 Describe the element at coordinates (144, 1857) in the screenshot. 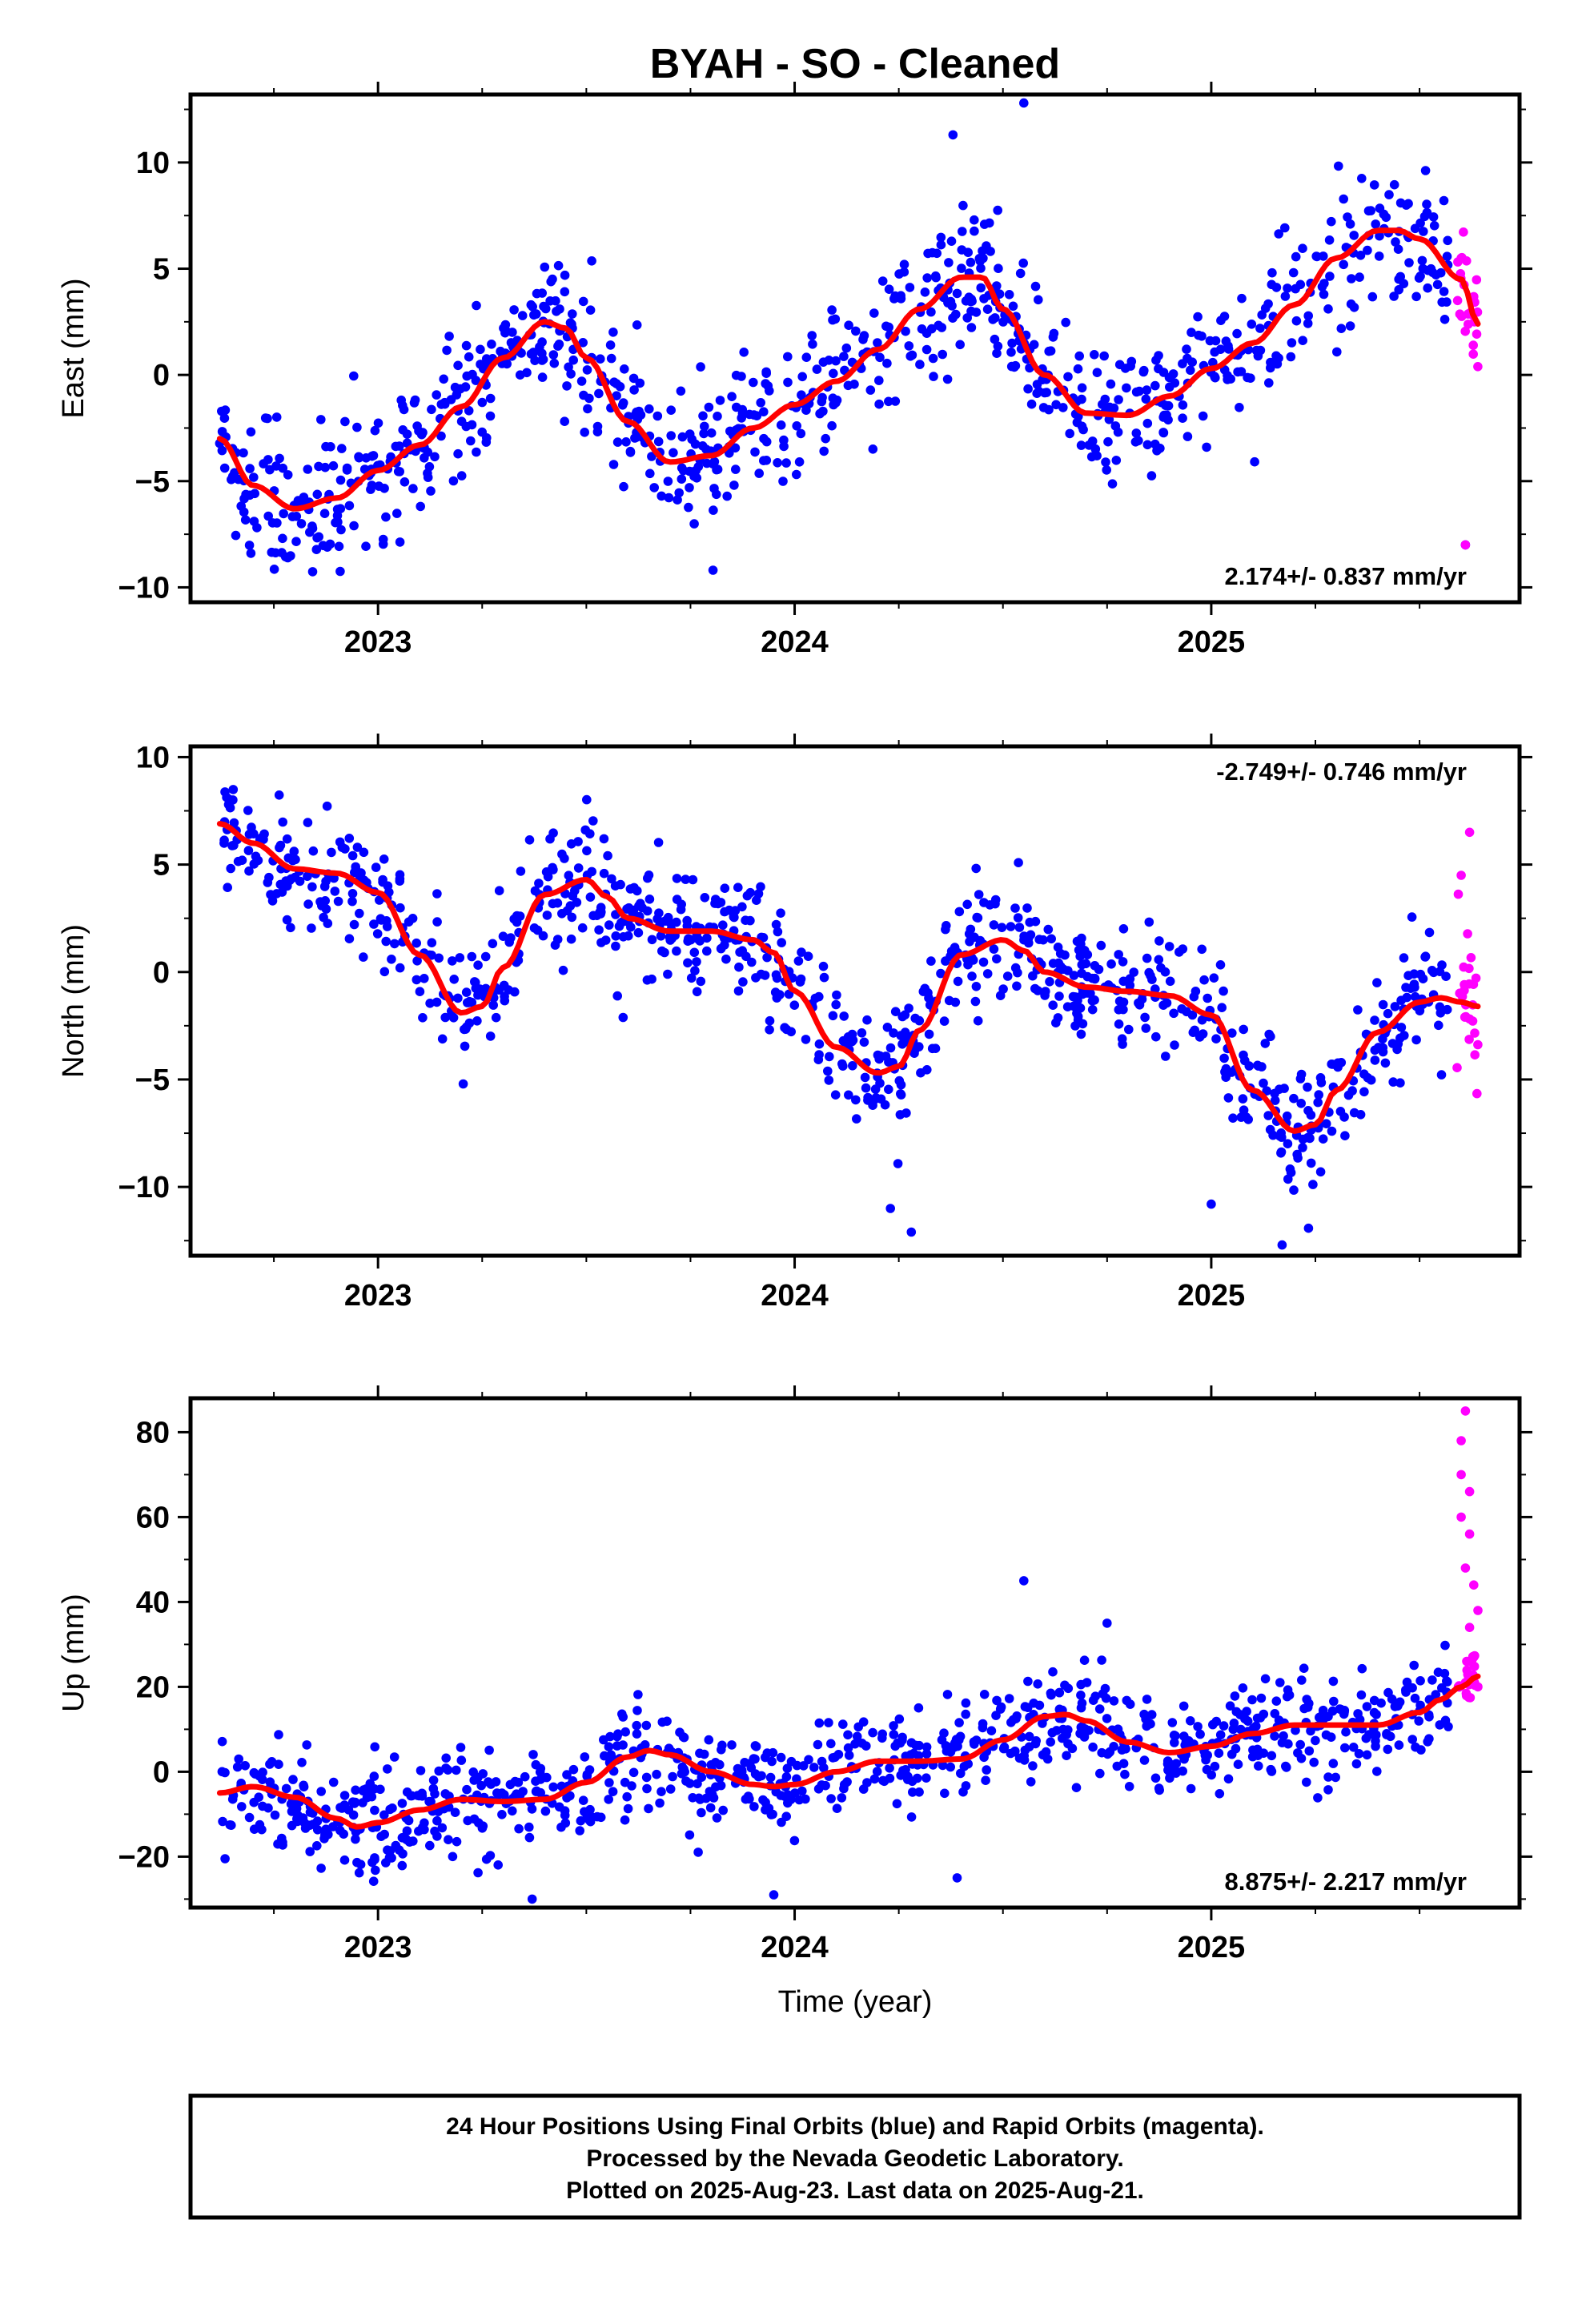

I see `y-tick-label: −20` at that location.